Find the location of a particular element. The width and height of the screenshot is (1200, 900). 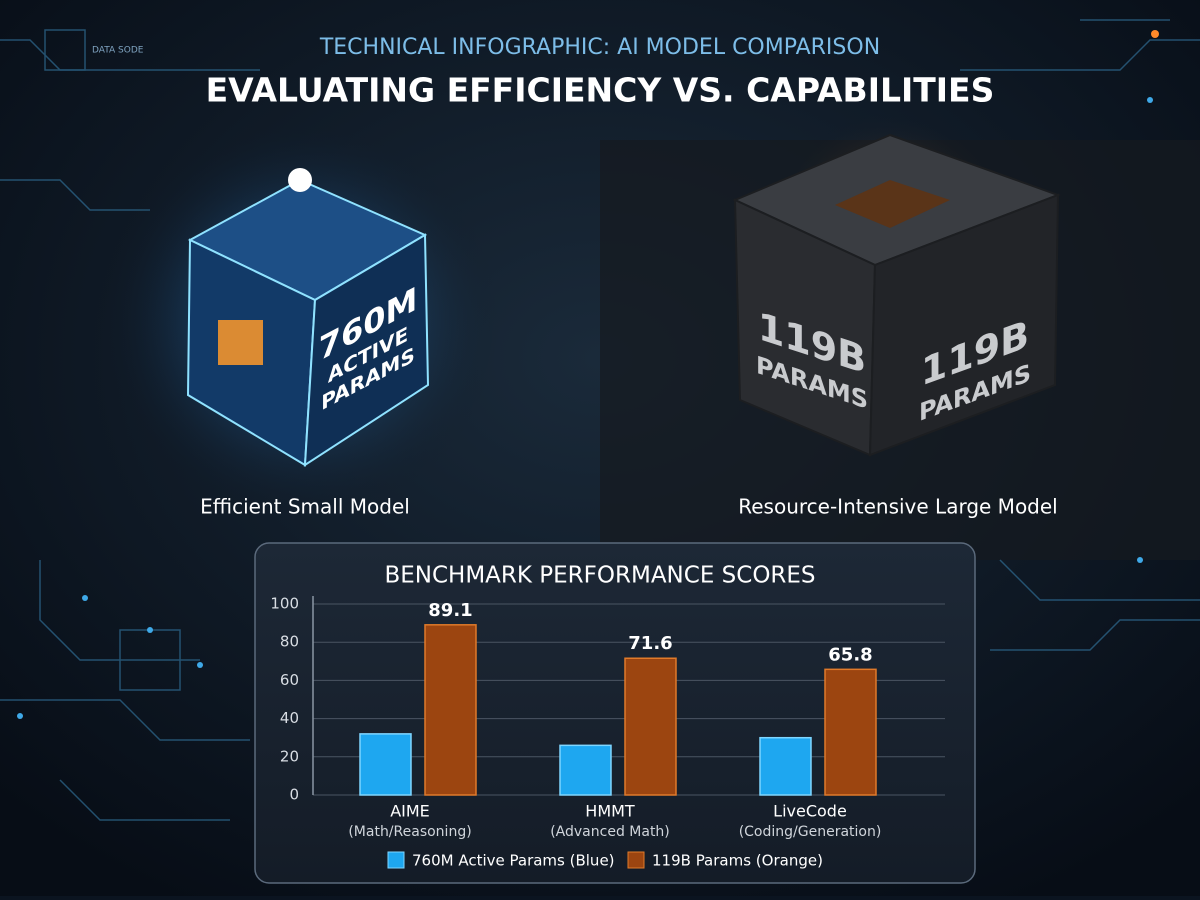

chart-title: BENCHMARK PERFORMANCE SCORES is located at coordinates (599, 576).